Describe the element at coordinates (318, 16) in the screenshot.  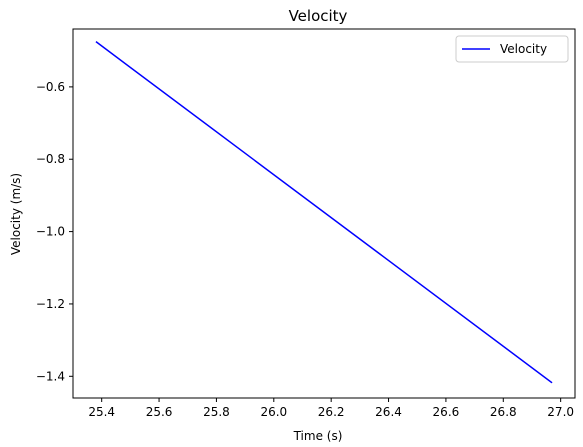
I see `chart-title: Velocity` at that location.